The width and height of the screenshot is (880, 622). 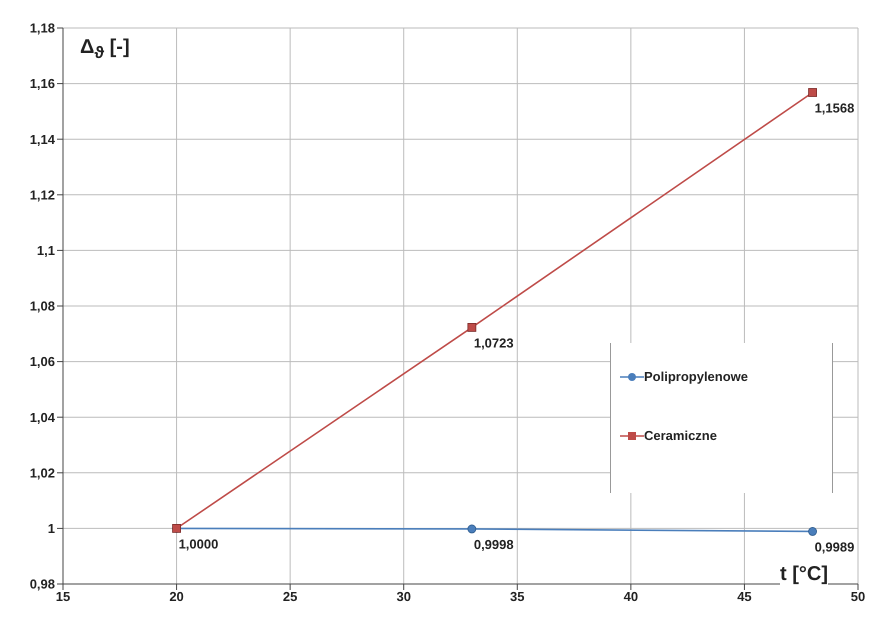 What do you see at coordinates (42, 306) in the screenshot?
I see `y-tick-label: 1,08` at bounding box center [42, 306].